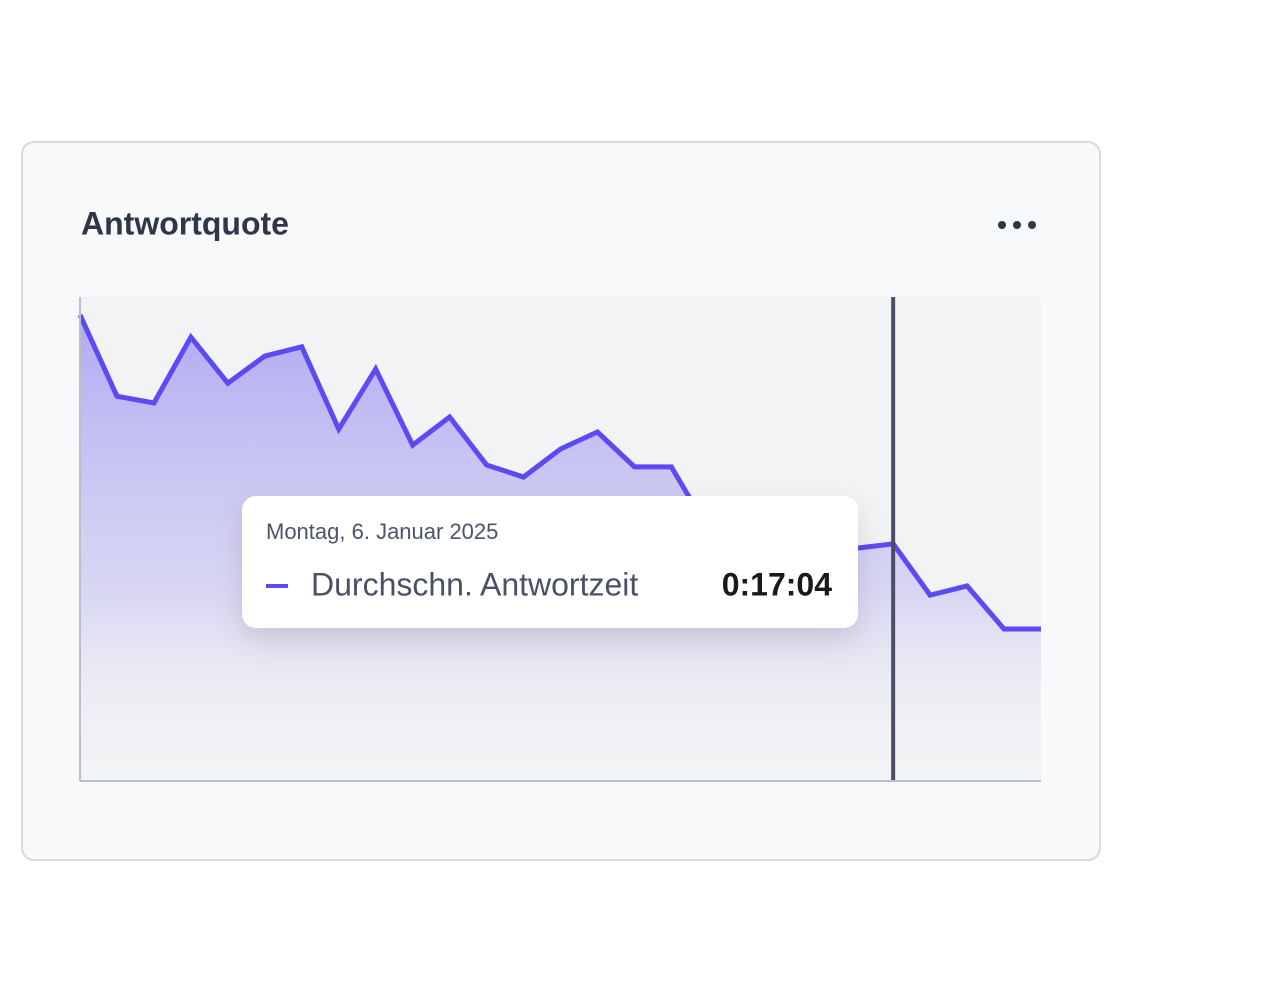  What do you see at coordinates (382, 531) in the screenshot?
I see `tooltip-date: Montag, 6. Januar 2025` at bounding box center [382, 531].